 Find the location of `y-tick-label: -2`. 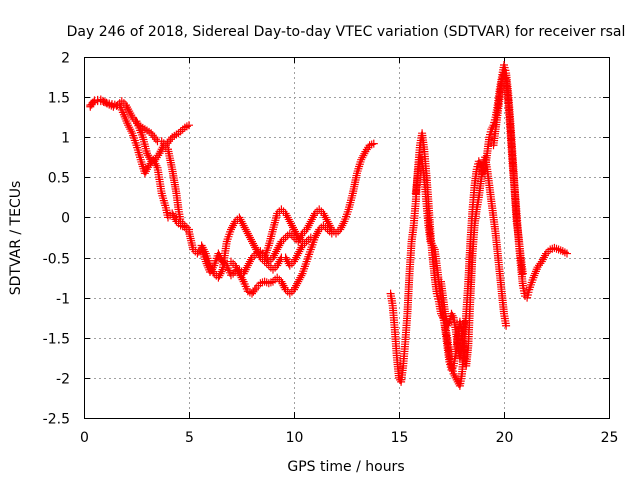

y-tick-label: -2 is located at coordinates (63, 380).